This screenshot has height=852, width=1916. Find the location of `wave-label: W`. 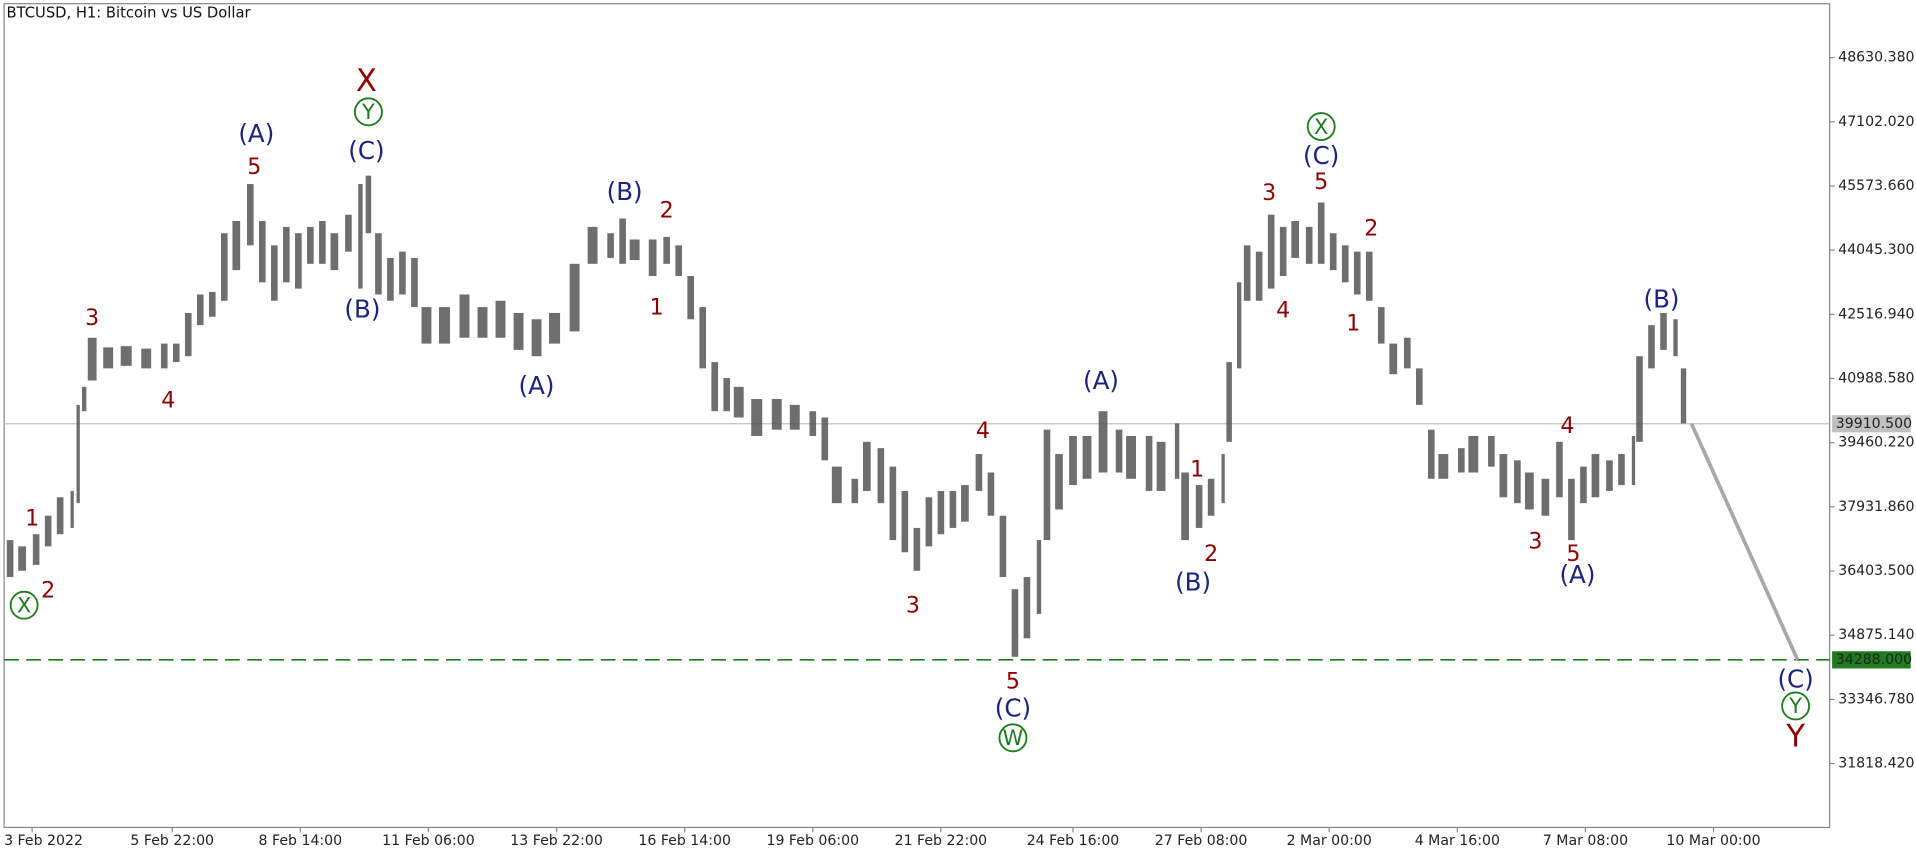

wave-label: W is located at coordinates (1013, 738).